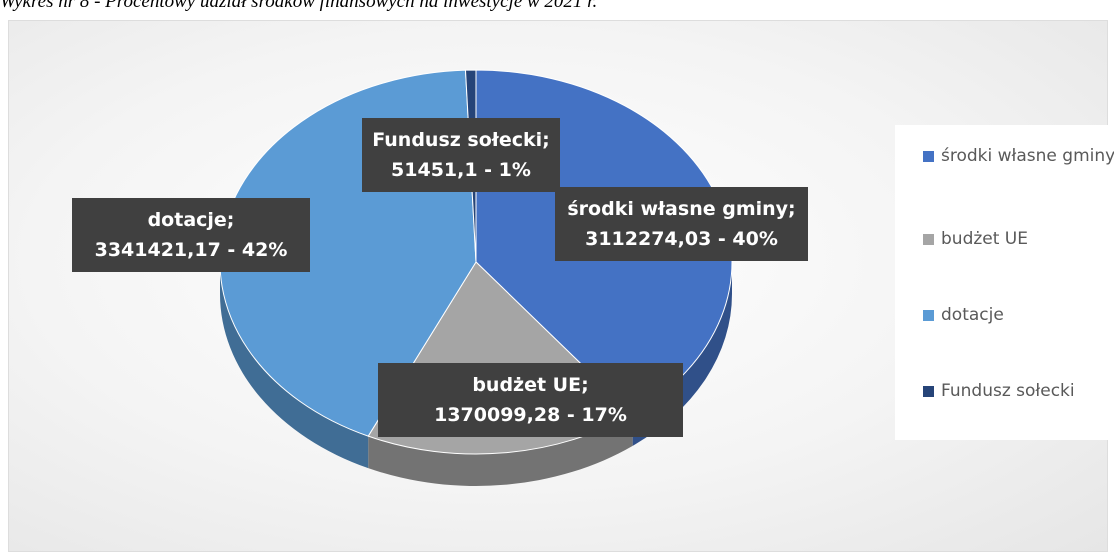  Describe the element at coordinates (191, 235) in the screenshot. I see `data-label: dotacje; 3341421,17 - 42%` at that location.